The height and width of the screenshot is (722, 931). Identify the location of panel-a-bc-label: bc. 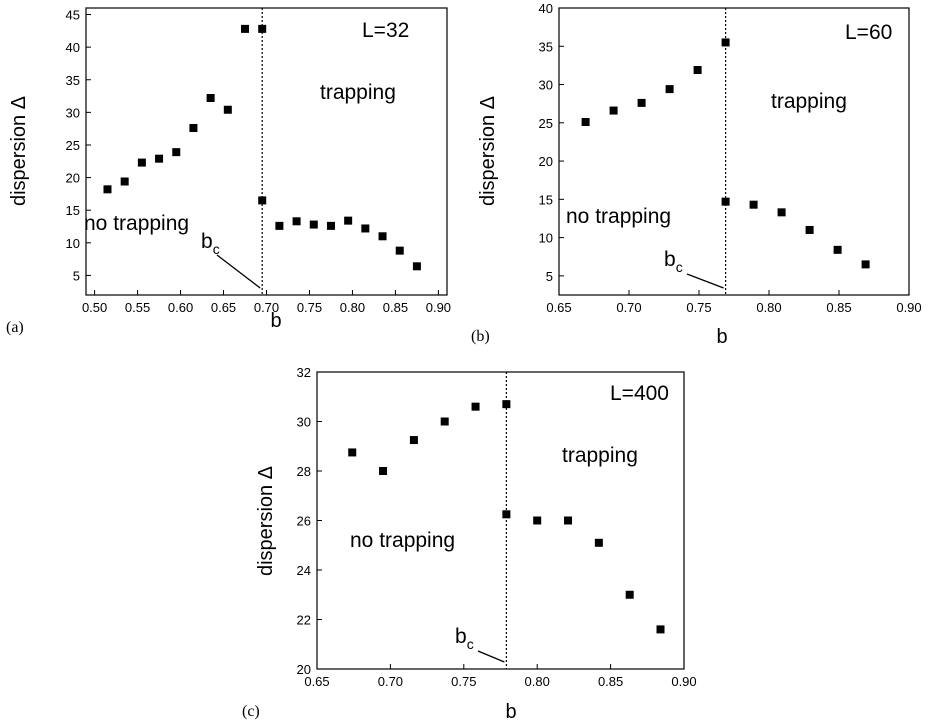
(210, 243).